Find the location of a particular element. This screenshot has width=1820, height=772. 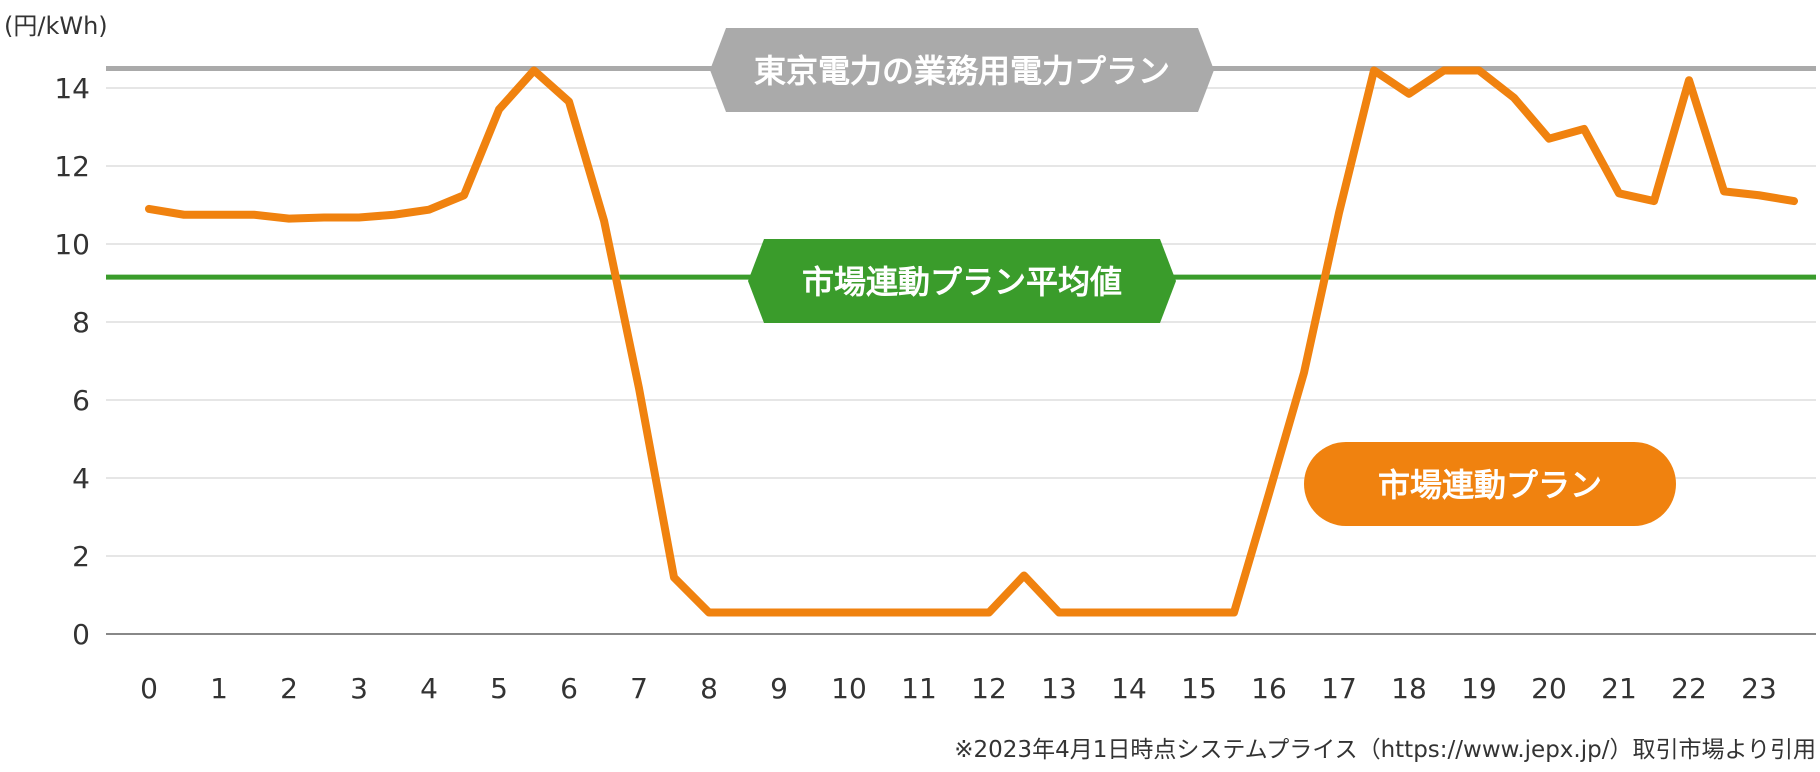

x-tick-label: 3 is located at coordinates (359, 688).